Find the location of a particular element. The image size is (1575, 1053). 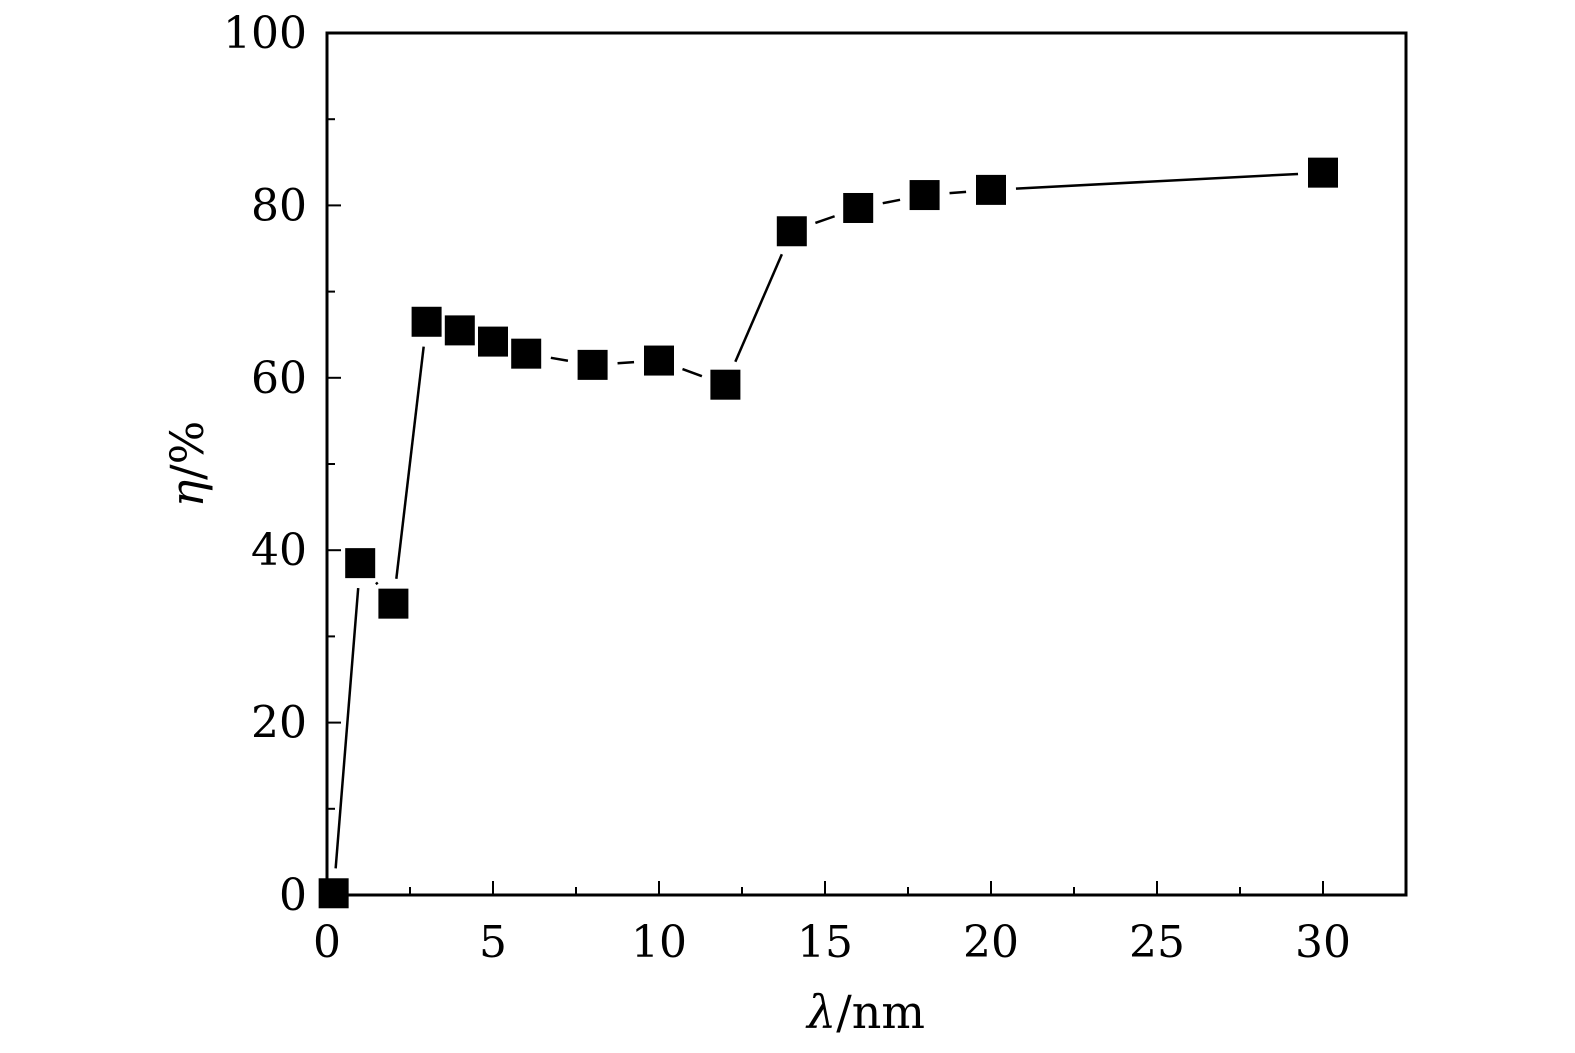

x-axis-symbol: λ is located at coordinates (820, 1012).